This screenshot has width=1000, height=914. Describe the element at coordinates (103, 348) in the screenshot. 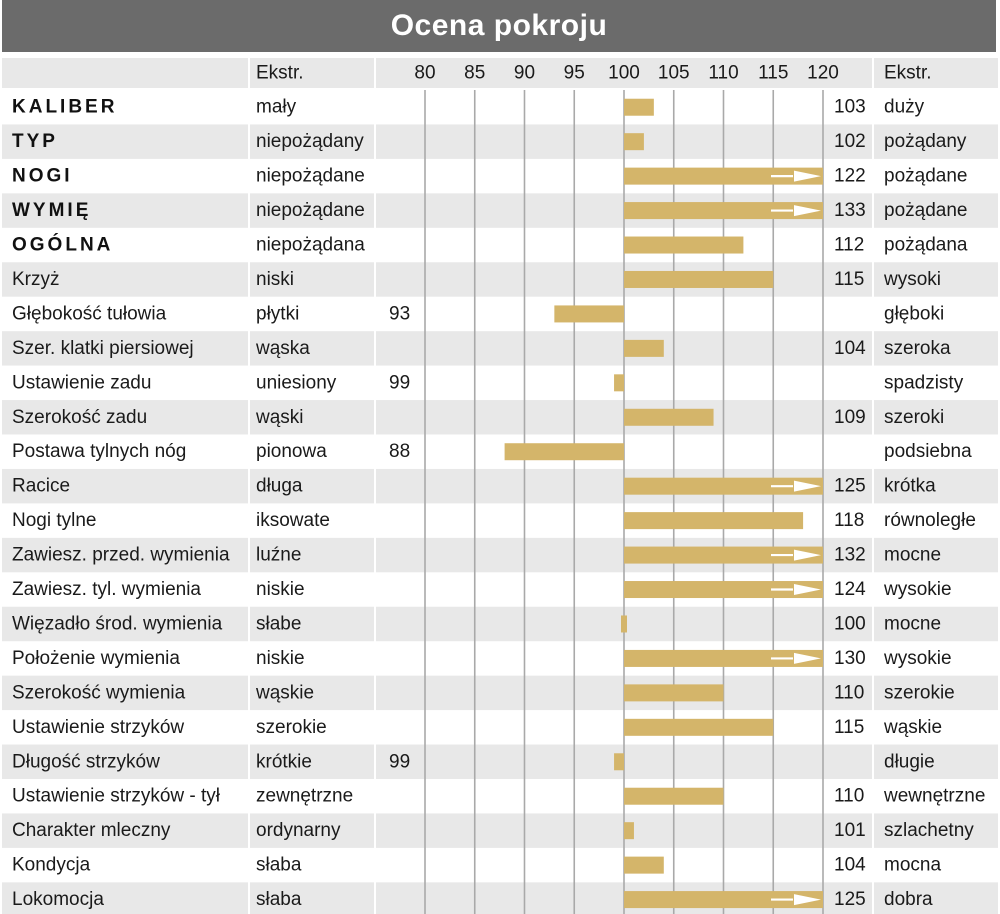

I see `trait-label: Szer. klatki piersiowej` at that location.